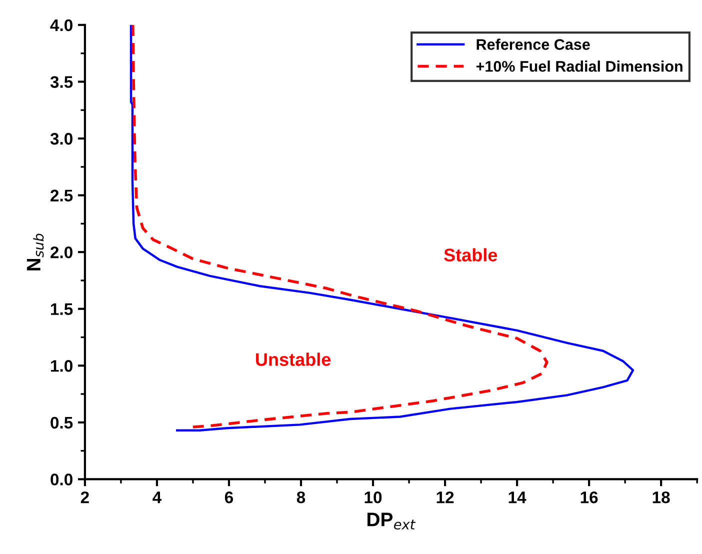  What do you see at coordinates (293, 359) in the screenshot?
I see `annotation: Unstable` at bounding box center [293, 359].